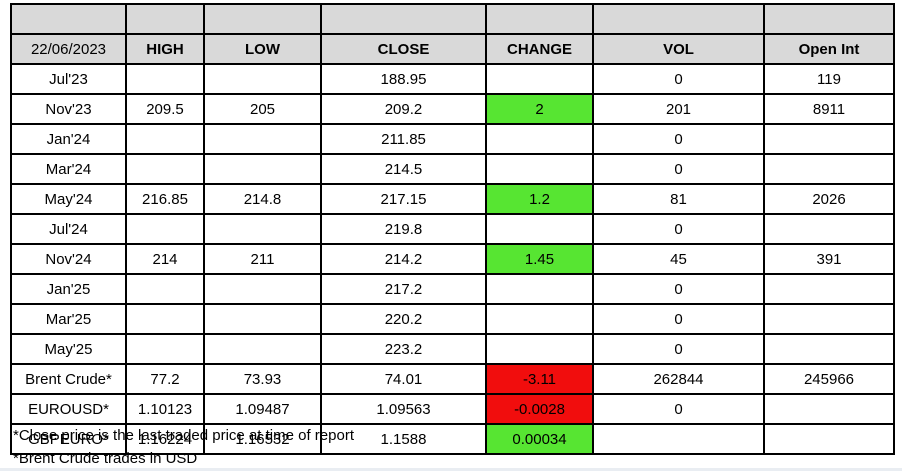 The width and height of the screenshot is (902, 475). What do you see at coordinates (403, 169) in the screenshot?
I see `cell-close: 214.5` at bounding box center [403, 169].